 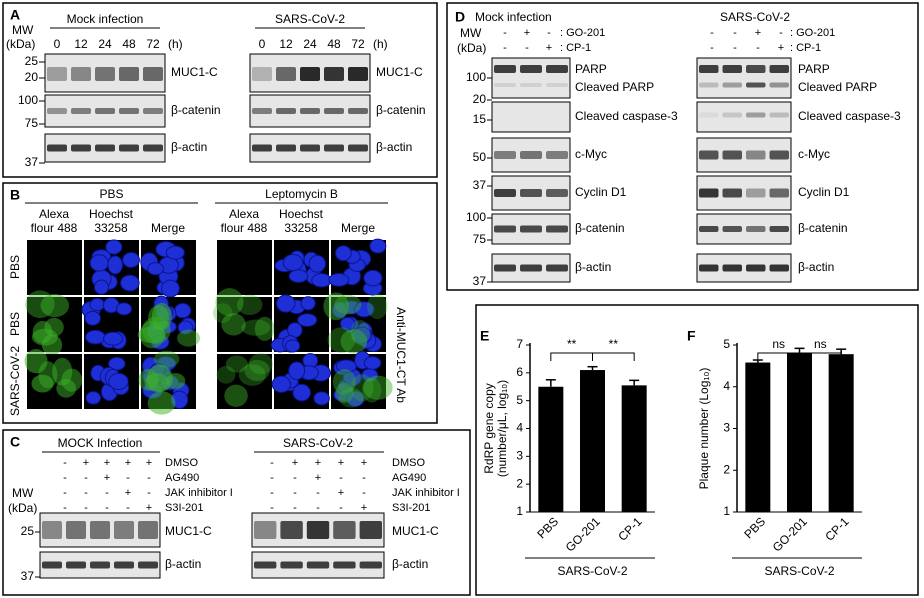 I want to click on micrograph, so click(x=54, y=267).